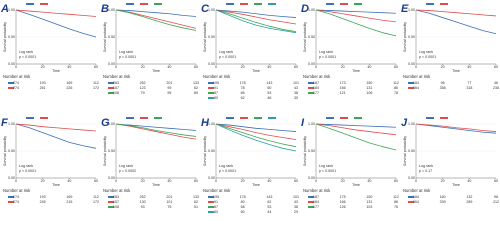 The height and width of the screenshot is (240, 500). I want to click on risk-count: 30, so click(296, 98).